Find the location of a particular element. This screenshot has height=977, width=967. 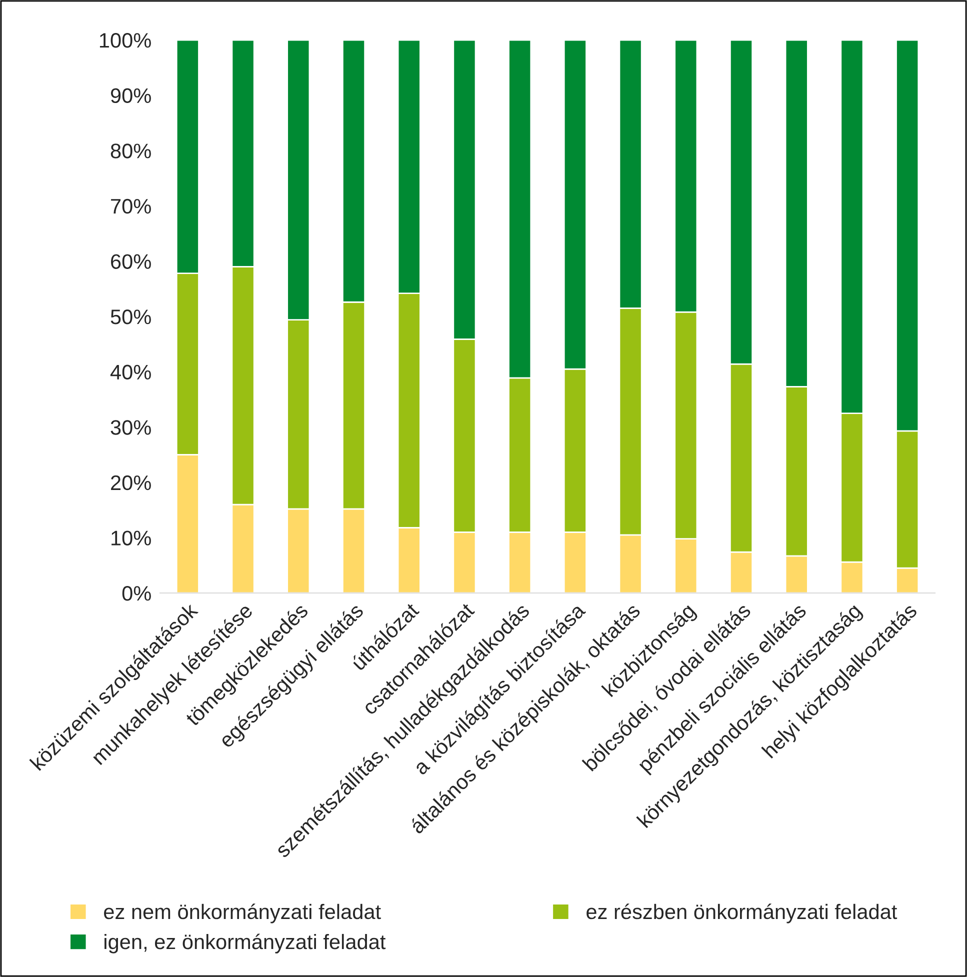

y-tick-label: 40% is located at coordinates (130, 372).